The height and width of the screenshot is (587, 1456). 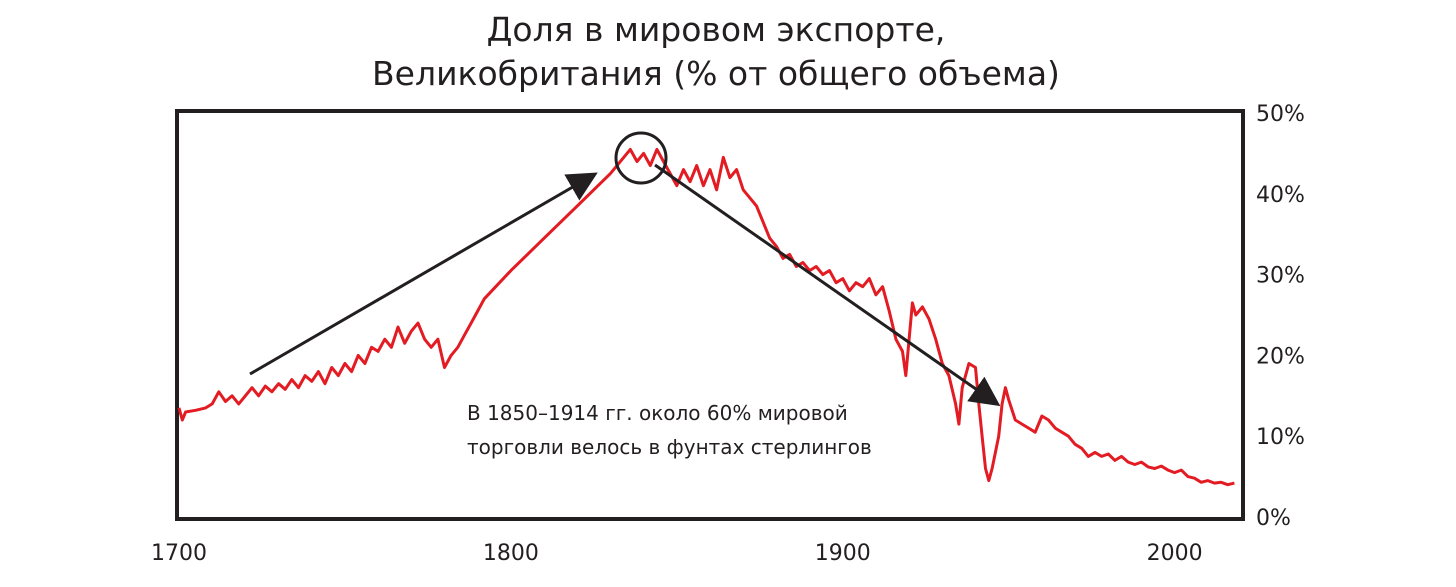 I want to click on y-tick-labels: 0% 10% 20% 30% 40% 50%, so click(x=1280, y=316).